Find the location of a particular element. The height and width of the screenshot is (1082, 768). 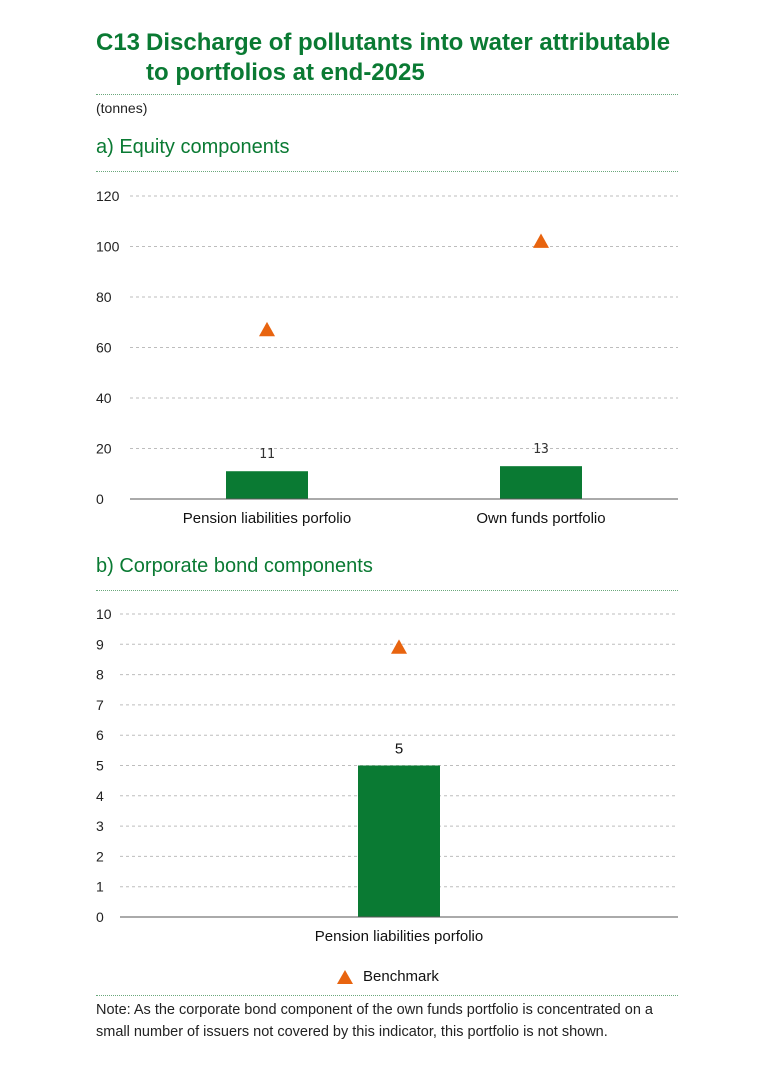

data-label: 11 is located at coordinates (267, 454).